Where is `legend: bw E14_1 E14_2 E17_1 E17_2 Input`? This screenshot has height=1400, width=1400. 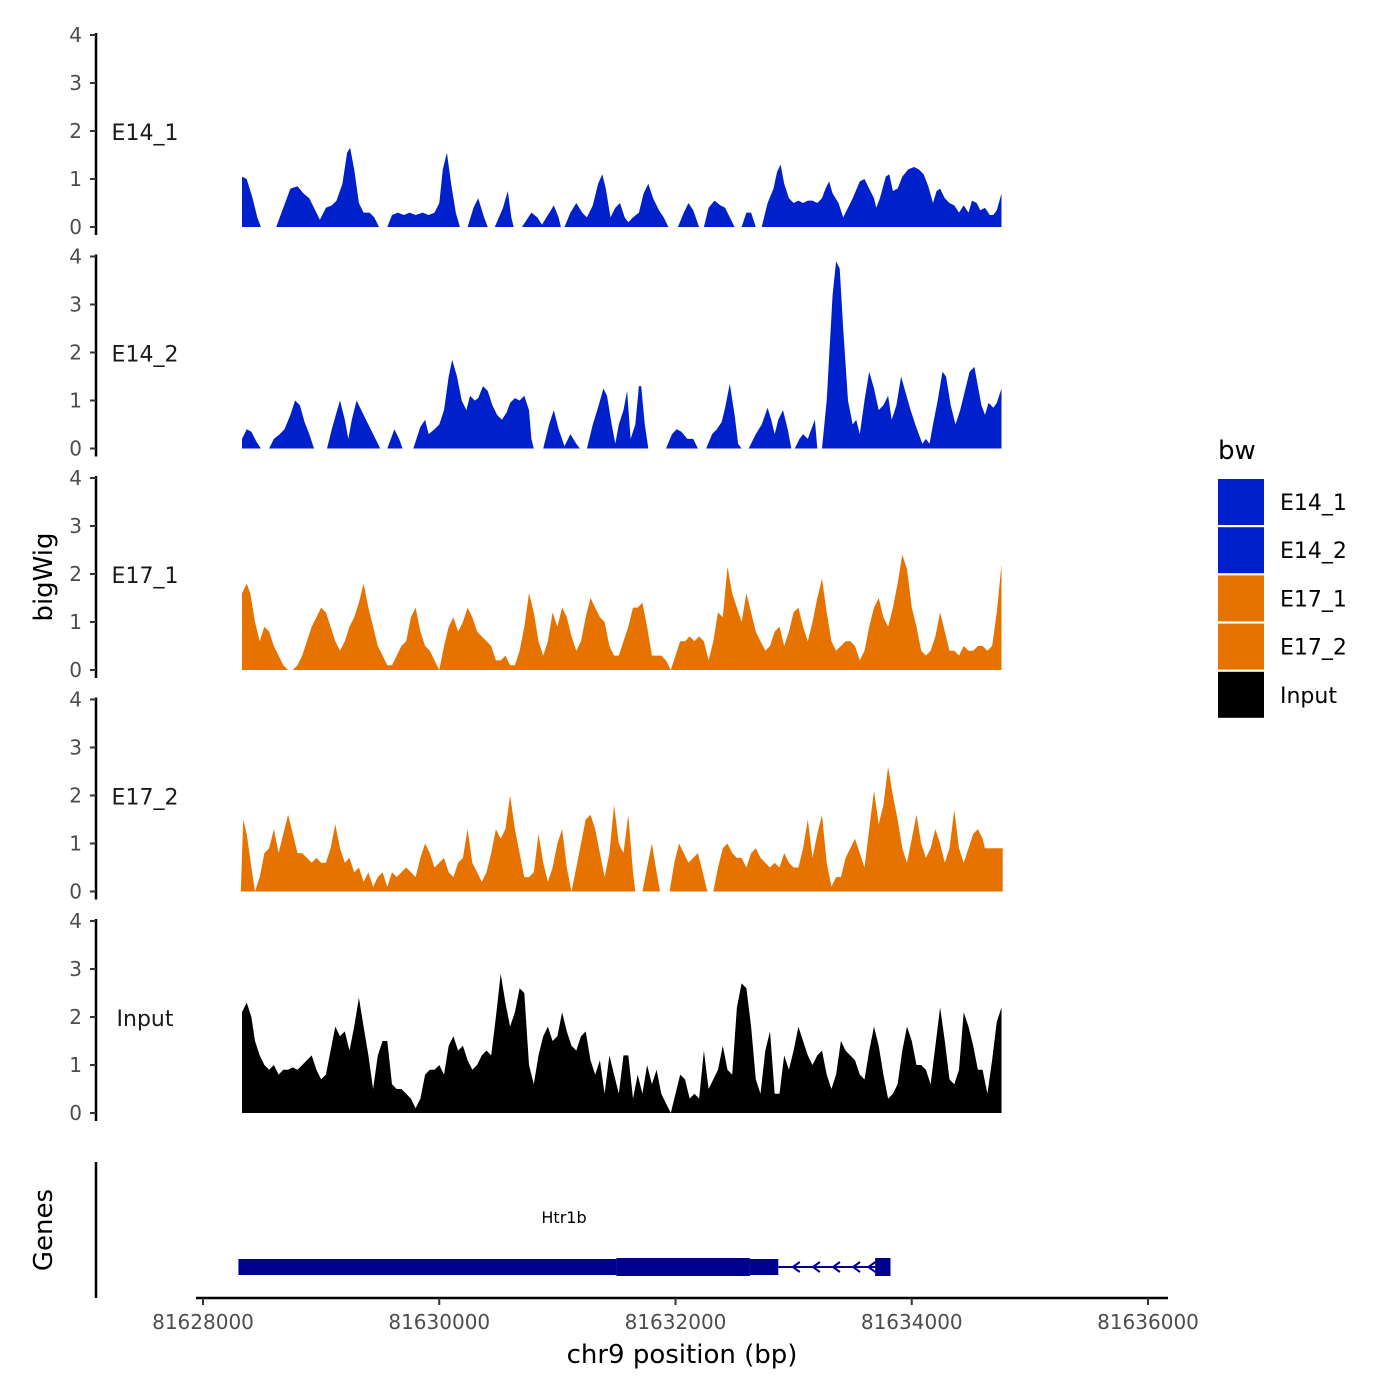 legend: bw E14_1 E14_2 E17_1 E17_2 Input is located at coordinates (1282, 577).